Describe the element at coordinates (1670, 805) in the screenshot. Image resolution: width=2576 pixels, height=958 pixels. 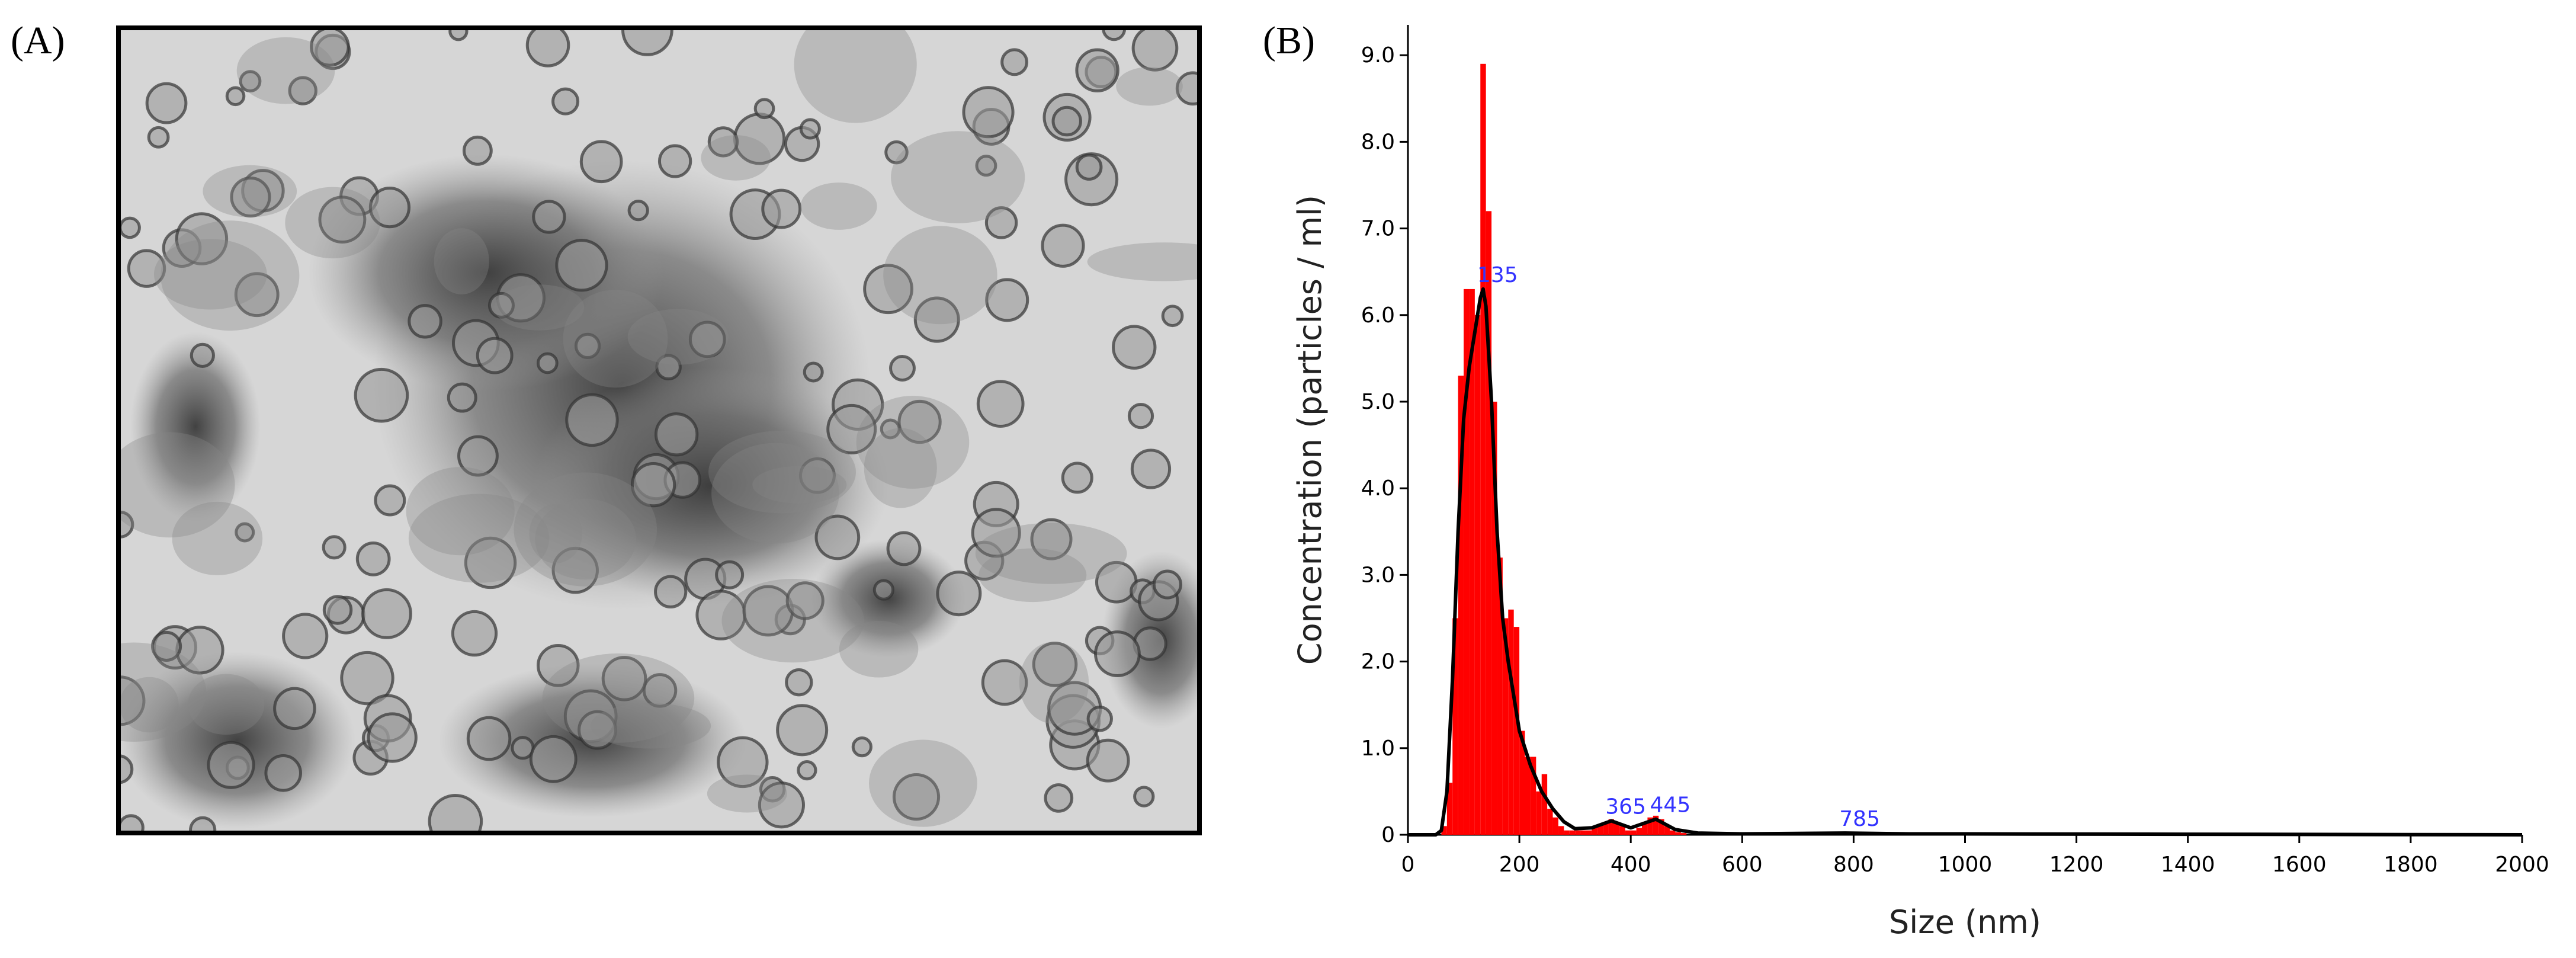
I see `peak-label: 445` at that location.